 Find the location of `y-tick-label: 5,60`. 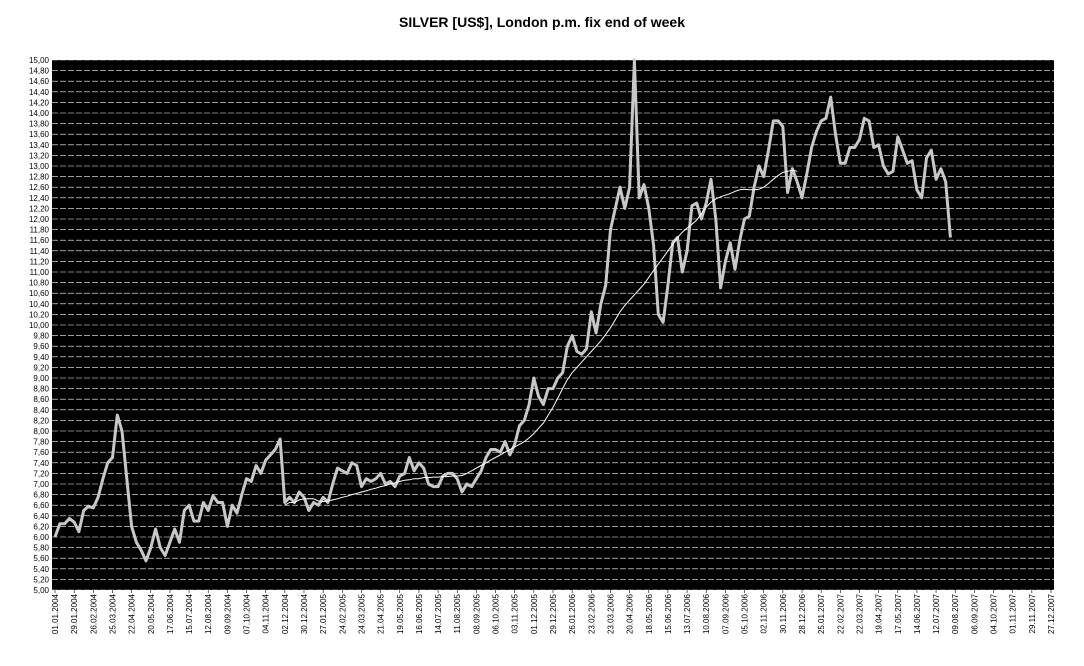

y-tick-label: 5,60 is located at coordinates (41, 558).